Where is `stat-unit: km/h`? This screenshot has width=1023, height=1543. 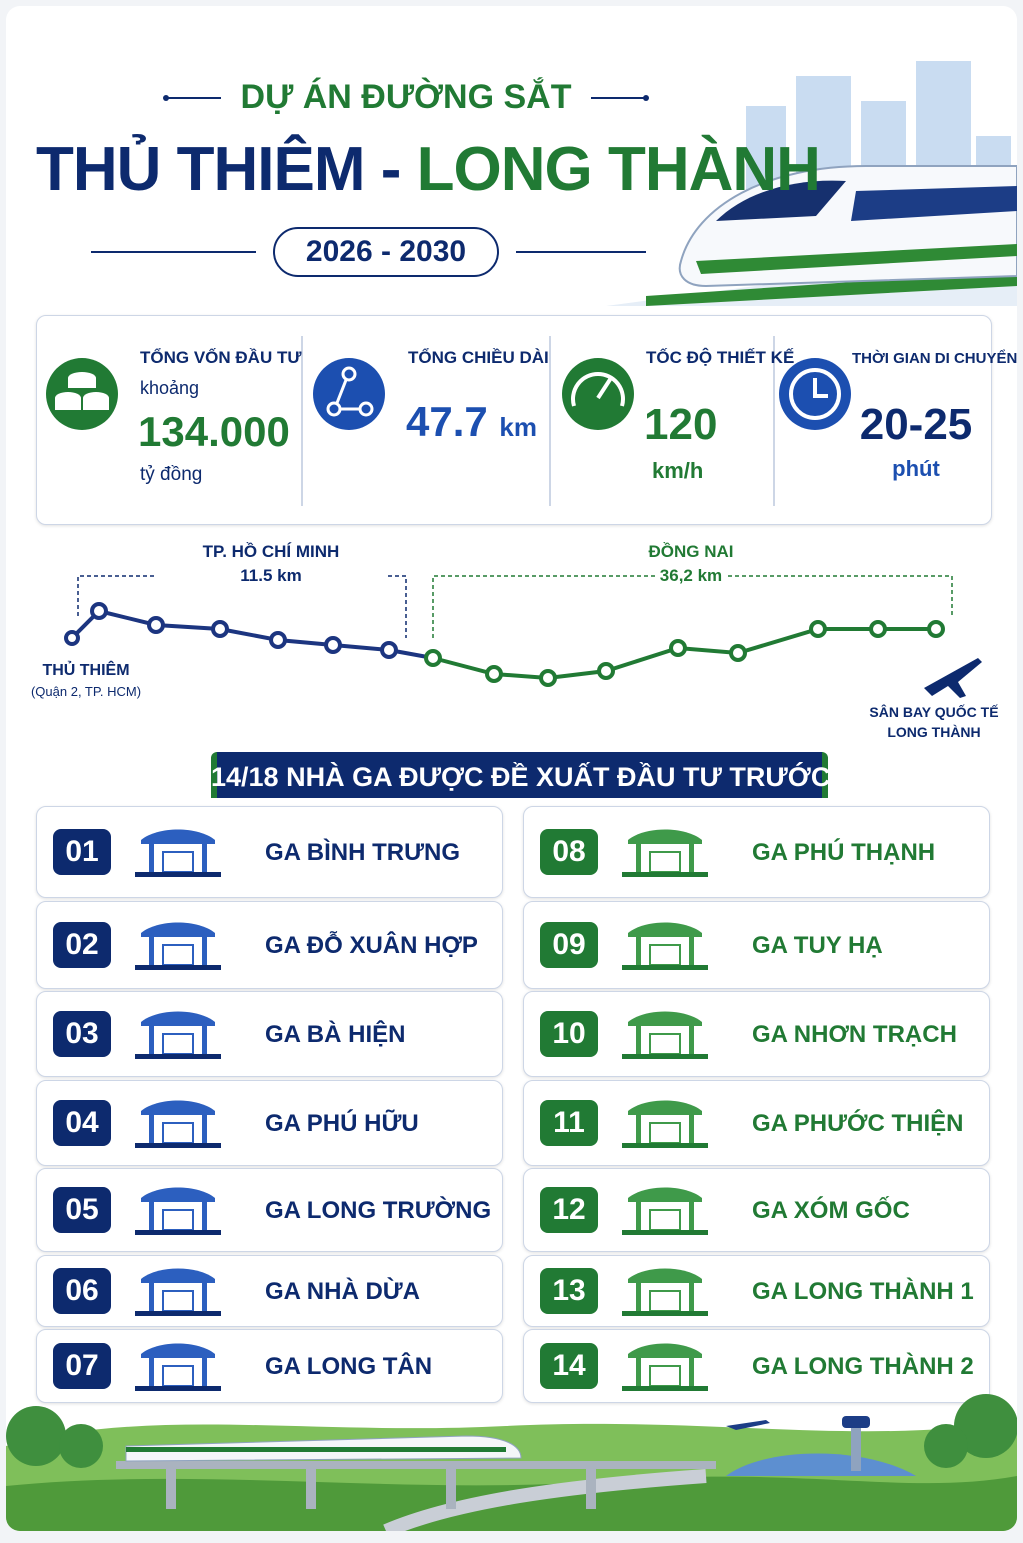
stat-unit: km/h is located at coordinates (678, 470).